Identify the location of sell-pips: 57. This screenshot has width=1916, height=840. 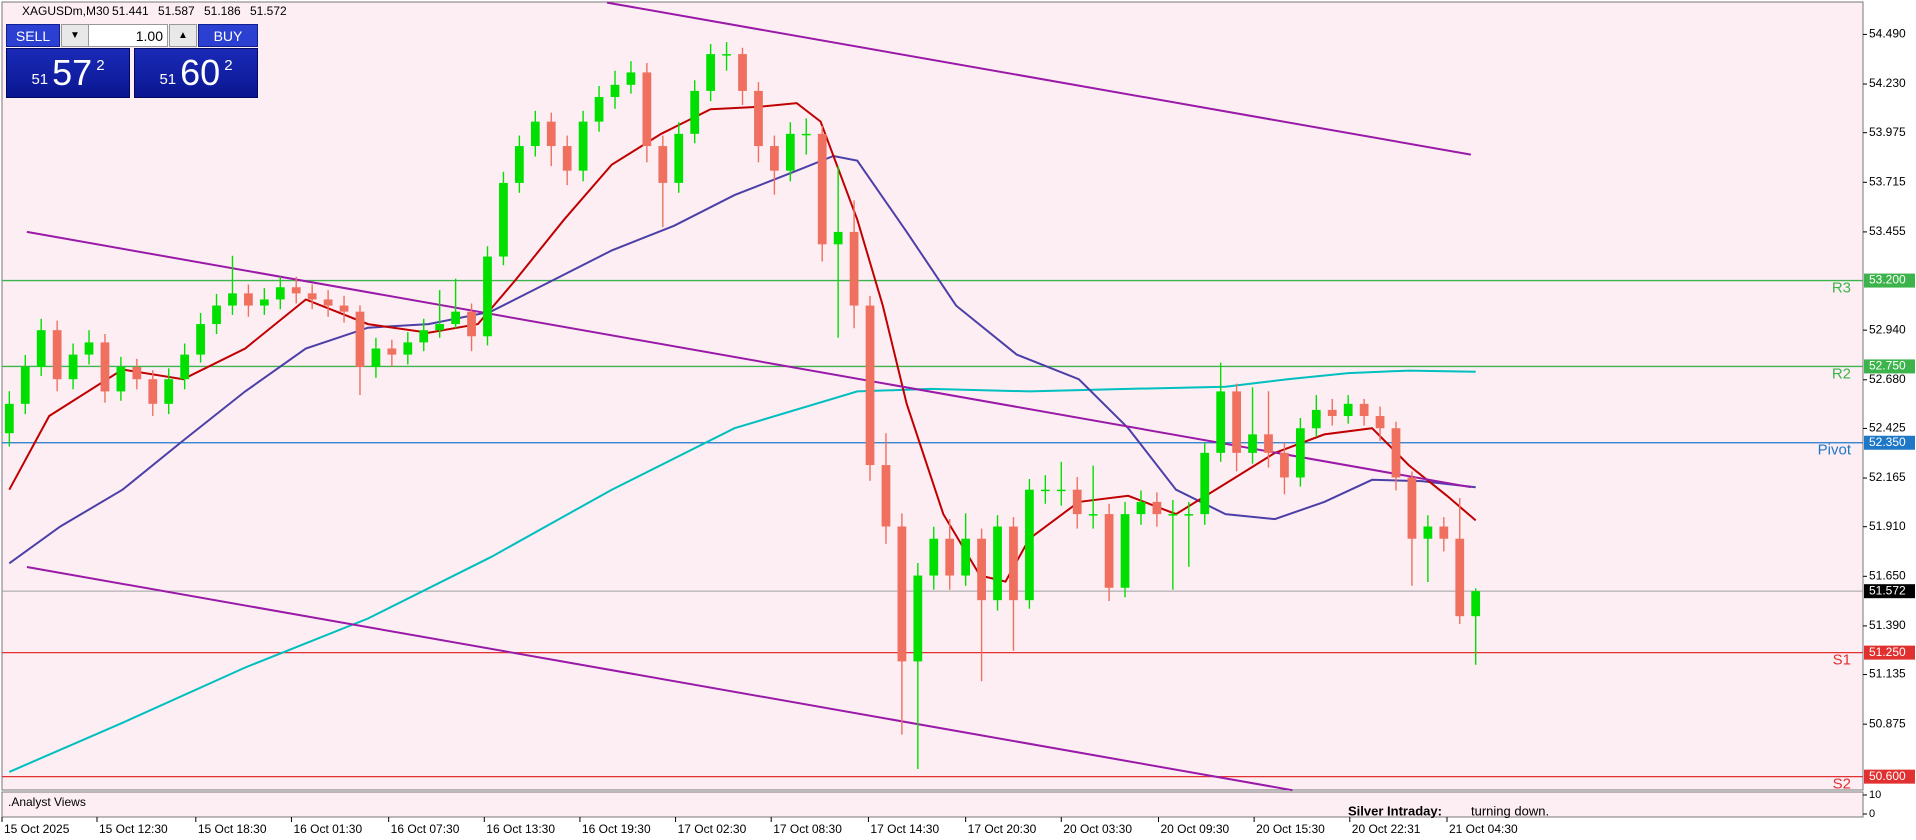
(72, 72).